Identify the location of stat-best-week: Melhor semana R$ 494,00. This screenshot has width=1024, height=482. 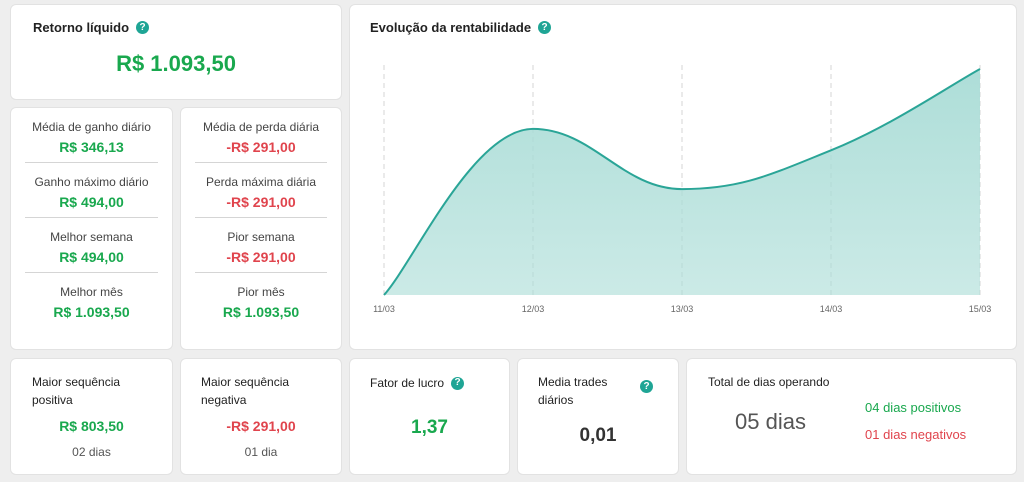
(91, 245).